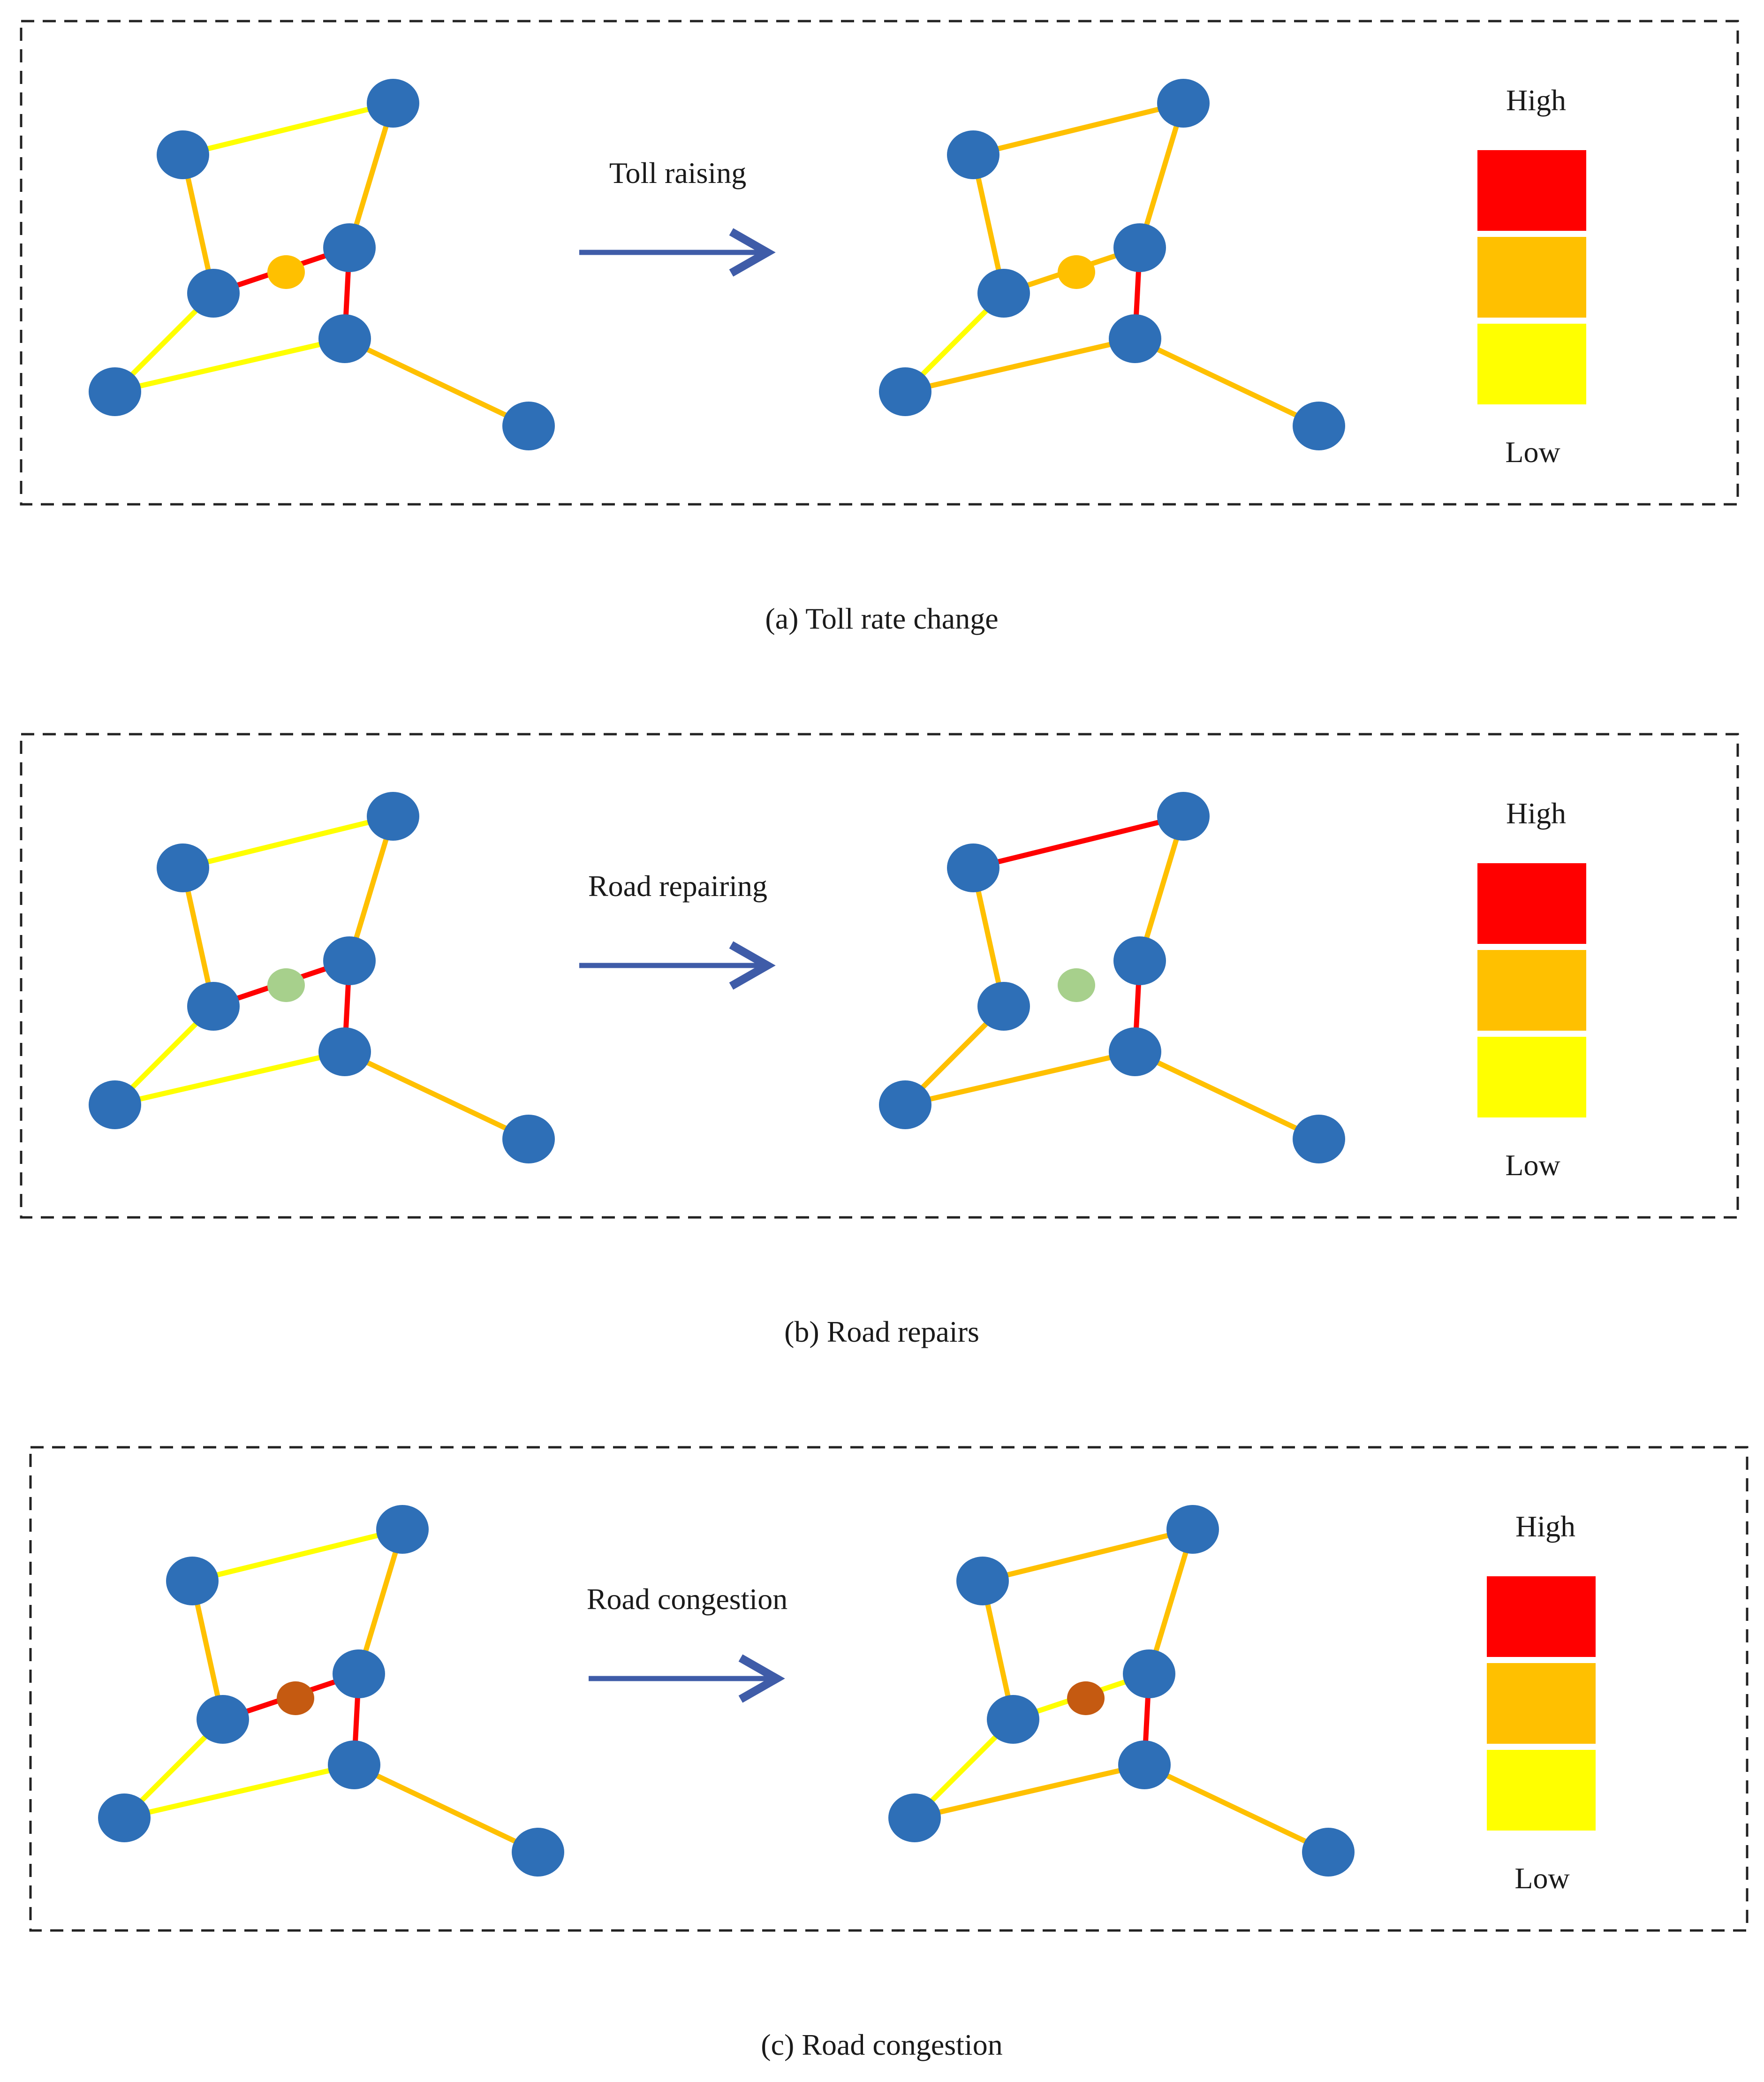 The image size is (1764, 2082). What do you see at coordinates (678, 173) in the screenshot?
I see `action-label: Toll raising` at bounding box center [678, 173].